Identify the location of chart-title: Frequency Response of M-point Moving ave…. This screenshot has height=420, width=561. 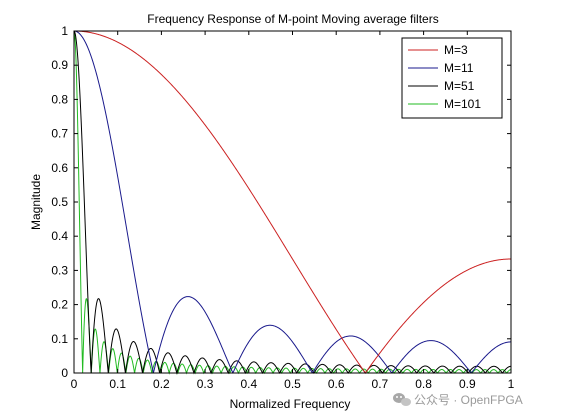
(292, 19).